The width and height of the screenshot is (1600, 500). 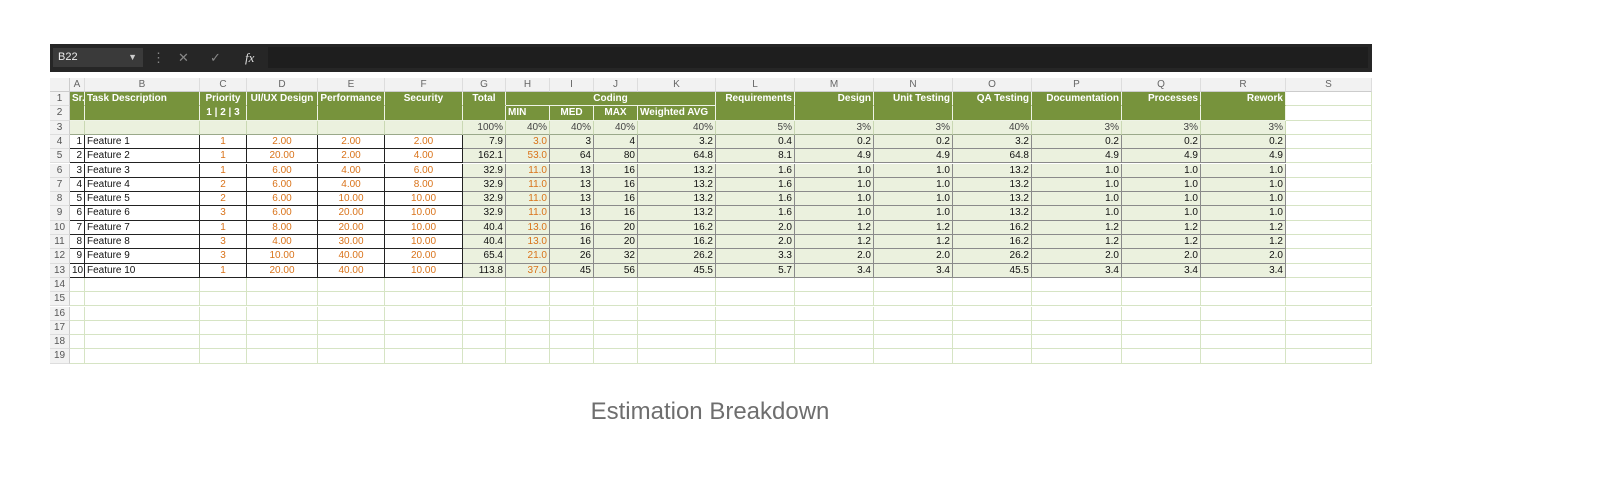 I want to click on header-cell, so click(x=1161, y=113).